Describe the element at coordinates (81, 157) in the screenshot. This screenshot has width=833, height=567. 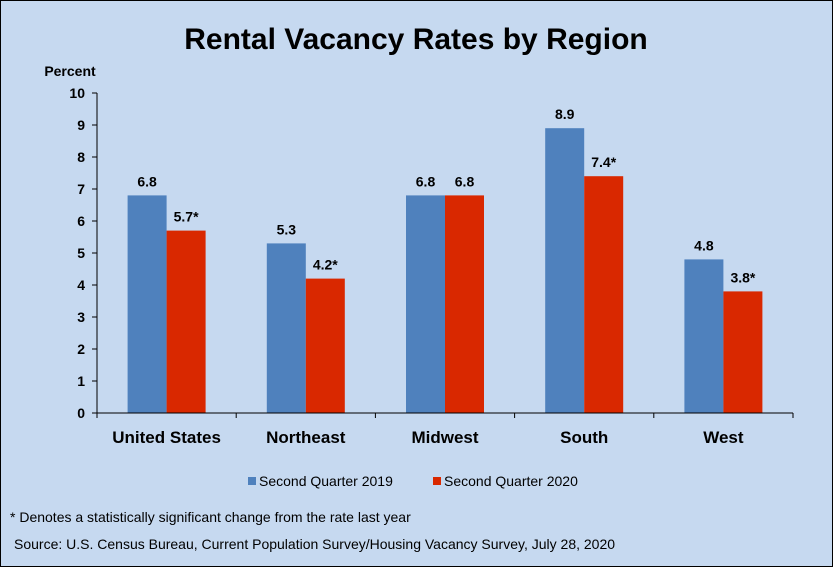
I see `y-tick-label: 8` at that location.